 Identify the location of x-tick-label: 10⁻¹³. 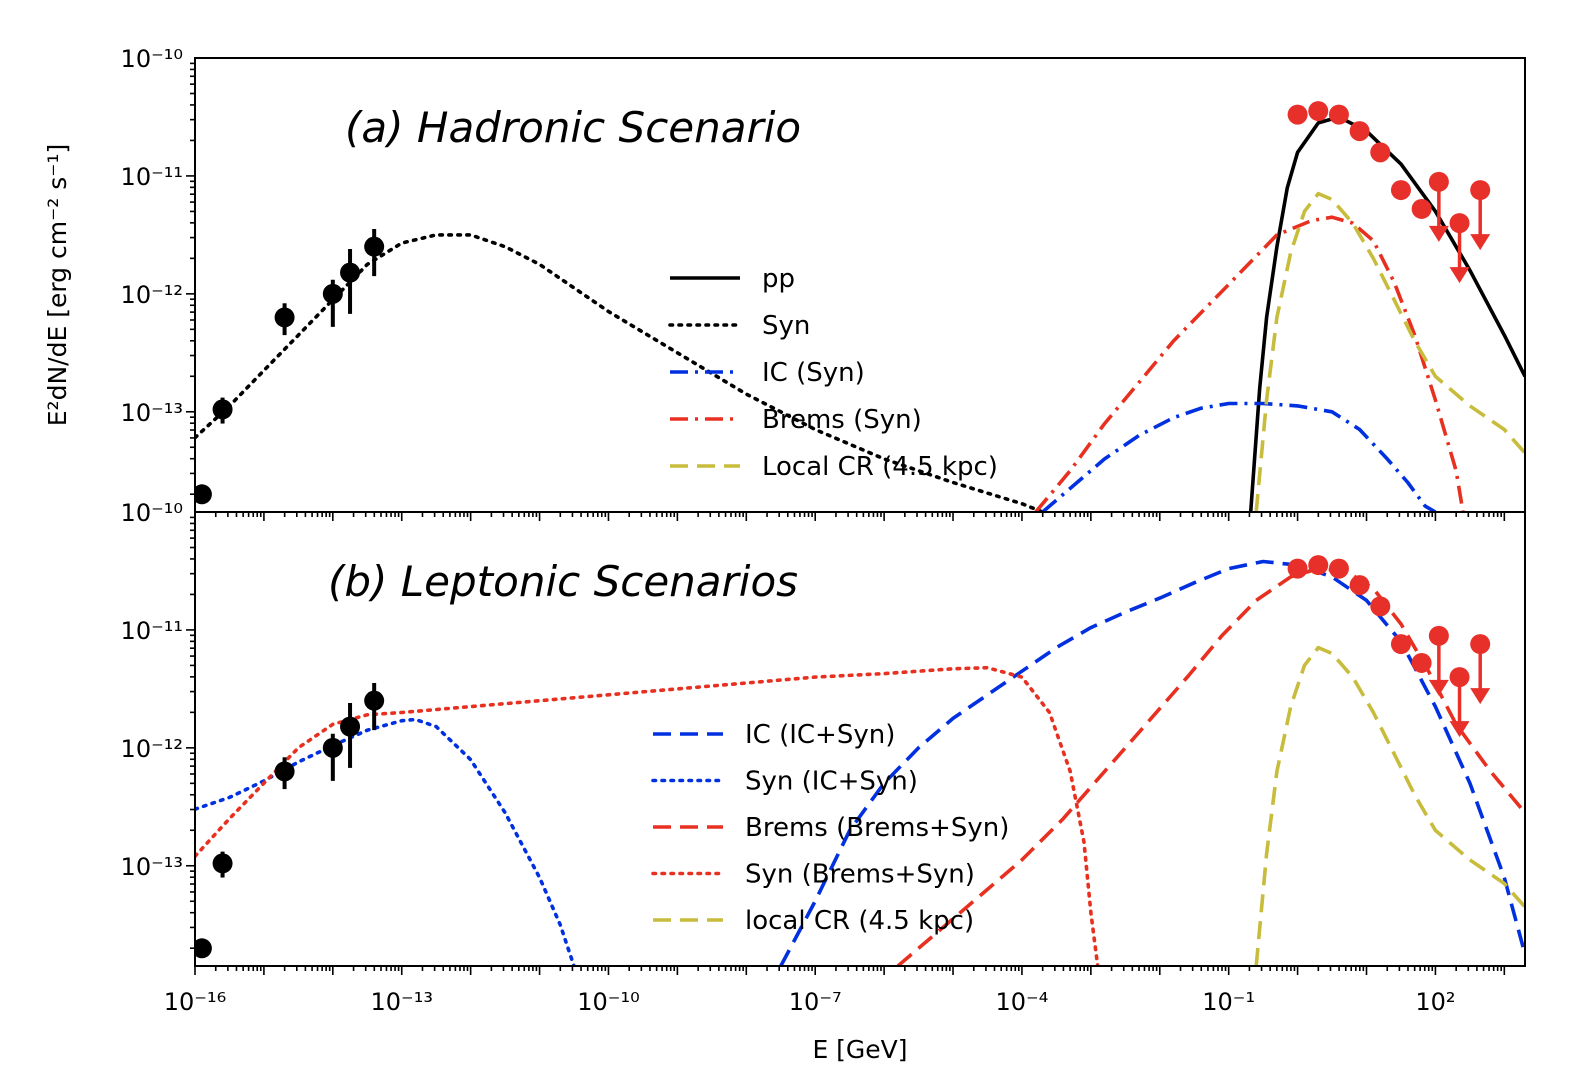
(402, 1002).